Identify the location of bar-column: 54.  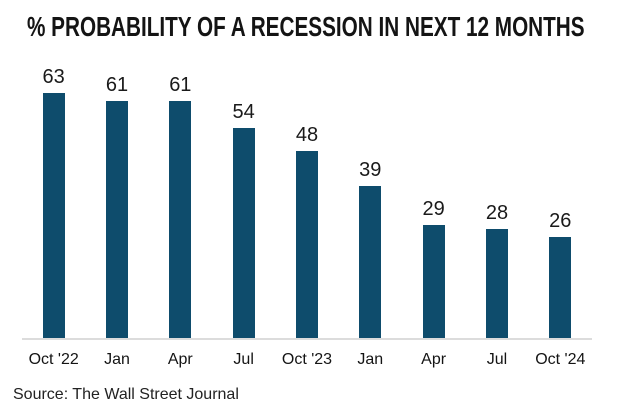
(243, 199).